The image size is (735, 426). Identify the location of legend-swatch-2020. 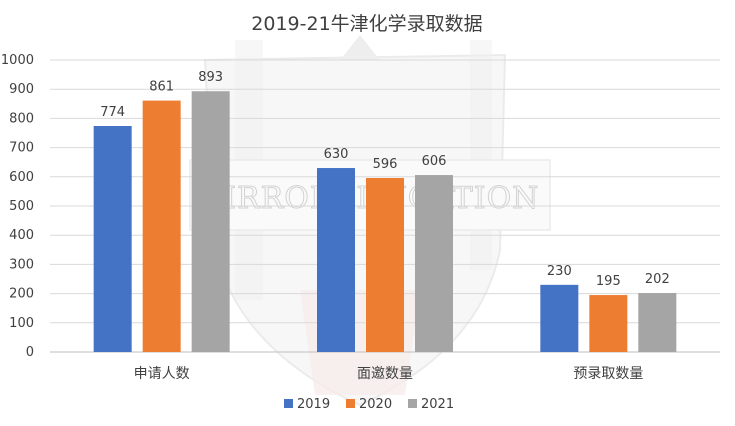
(350, 403).